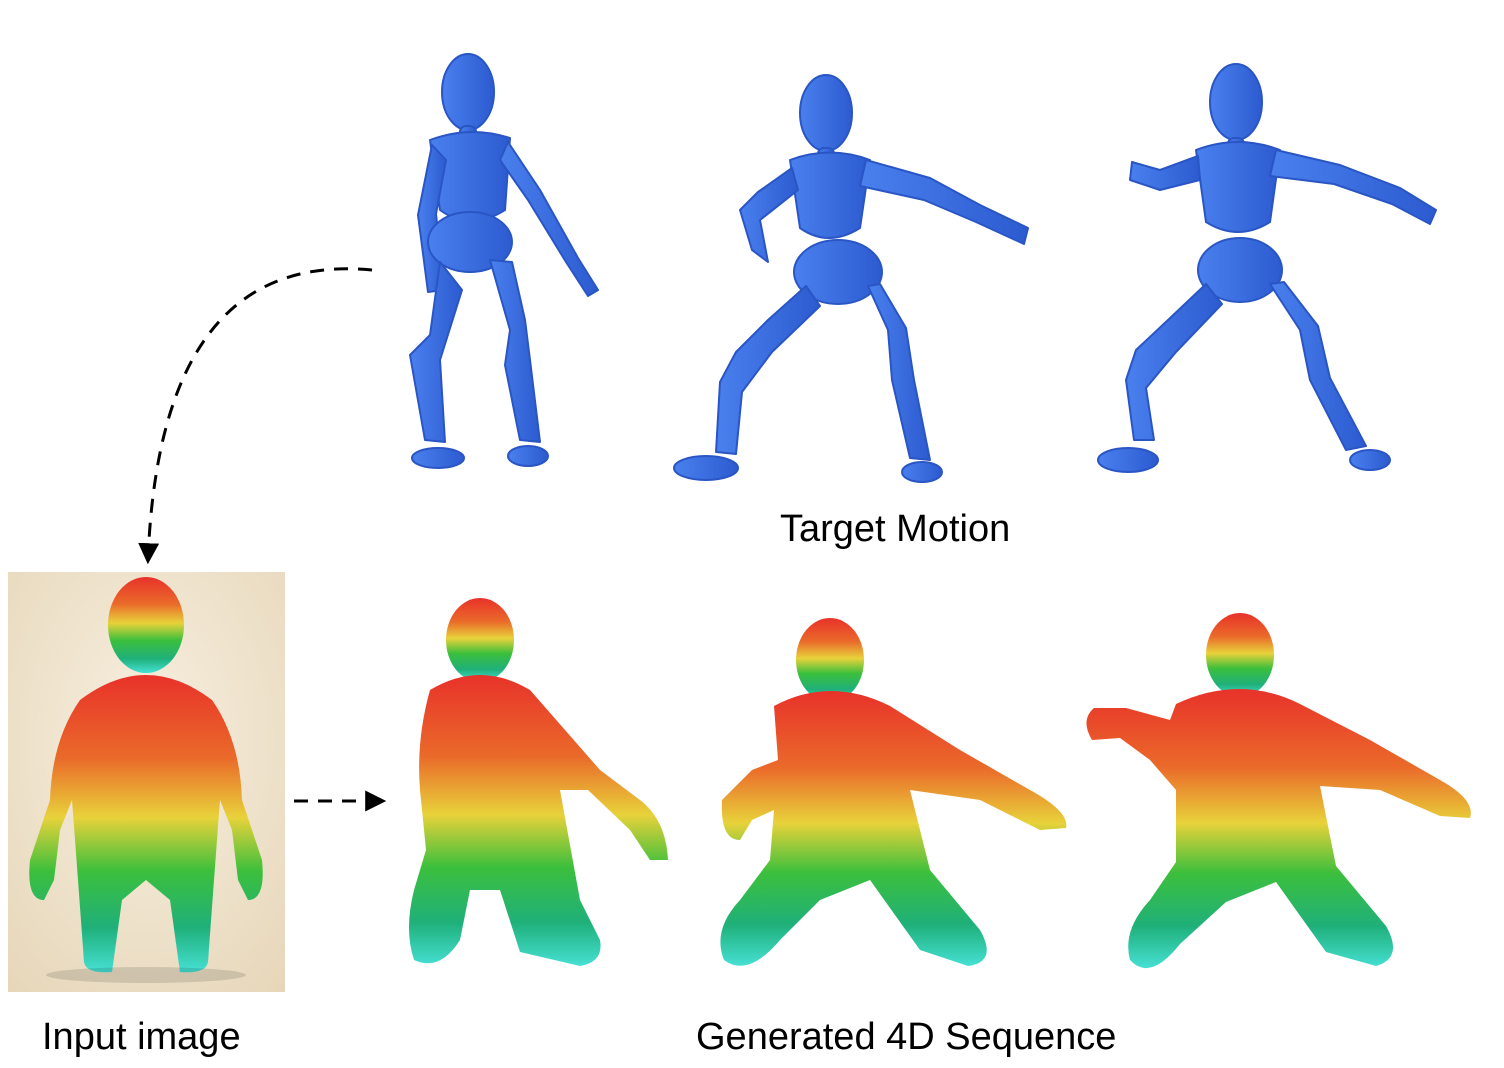  Describe the element at coordinates (895, 529) in the screenshot. I see `target-motion-caption: Target Motion` at that location.